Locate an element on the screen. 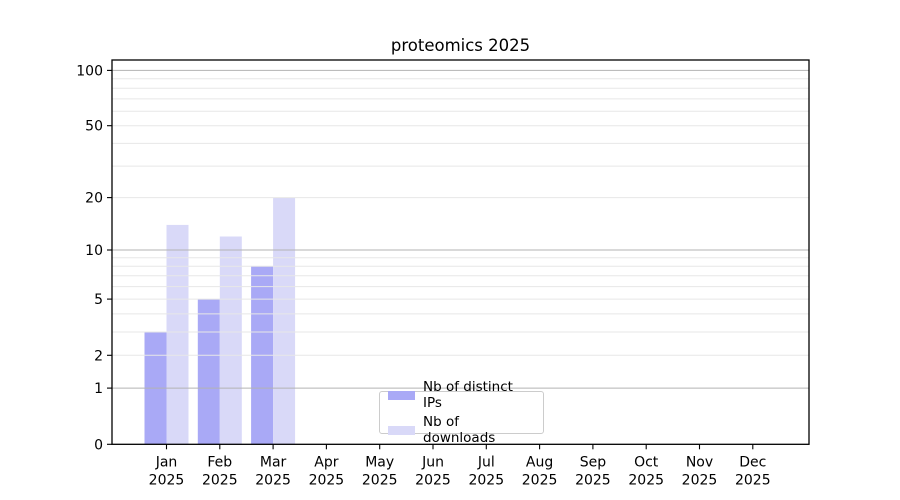 This screenshot has width=900, height=500. legend-item-distinct-ips: Nb of distinct IPs is located at coordinates (461, 395).